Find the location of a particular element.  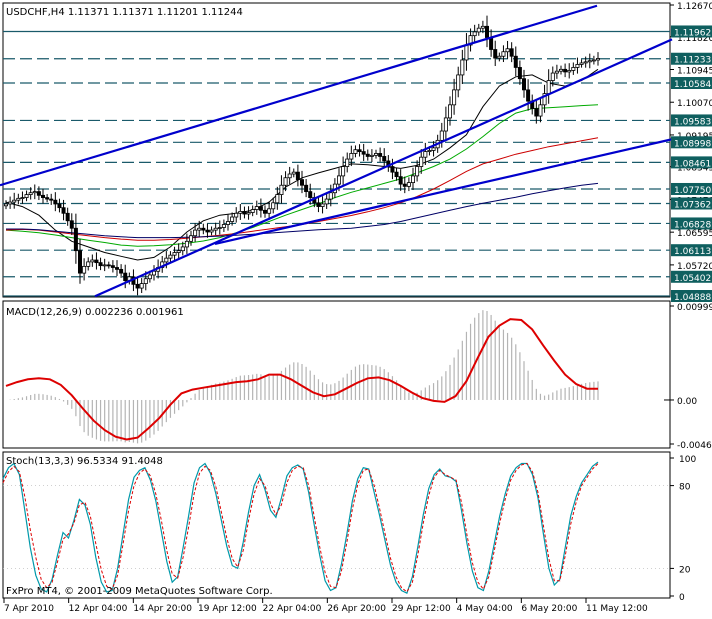

price-tick-label-1: 1.11820 is located at coordinates (694, 39).